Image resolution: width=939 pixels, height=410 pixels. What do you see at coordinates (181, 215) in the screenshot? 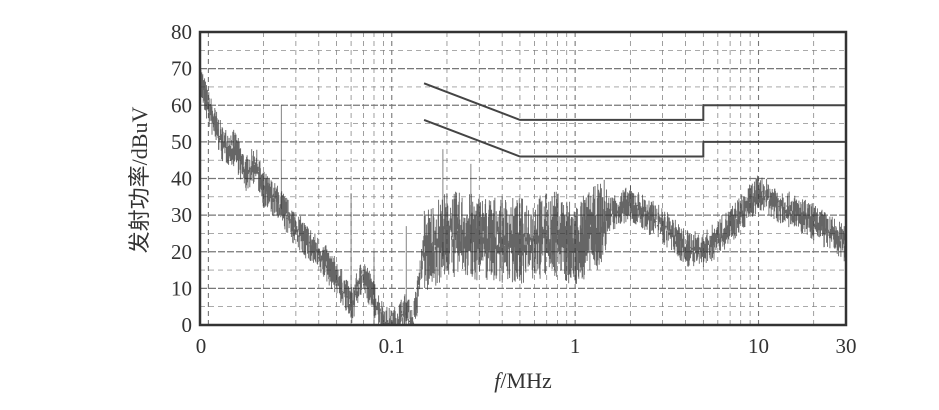
I see `y-tick-label: 30` at bounding box center [181, 215].